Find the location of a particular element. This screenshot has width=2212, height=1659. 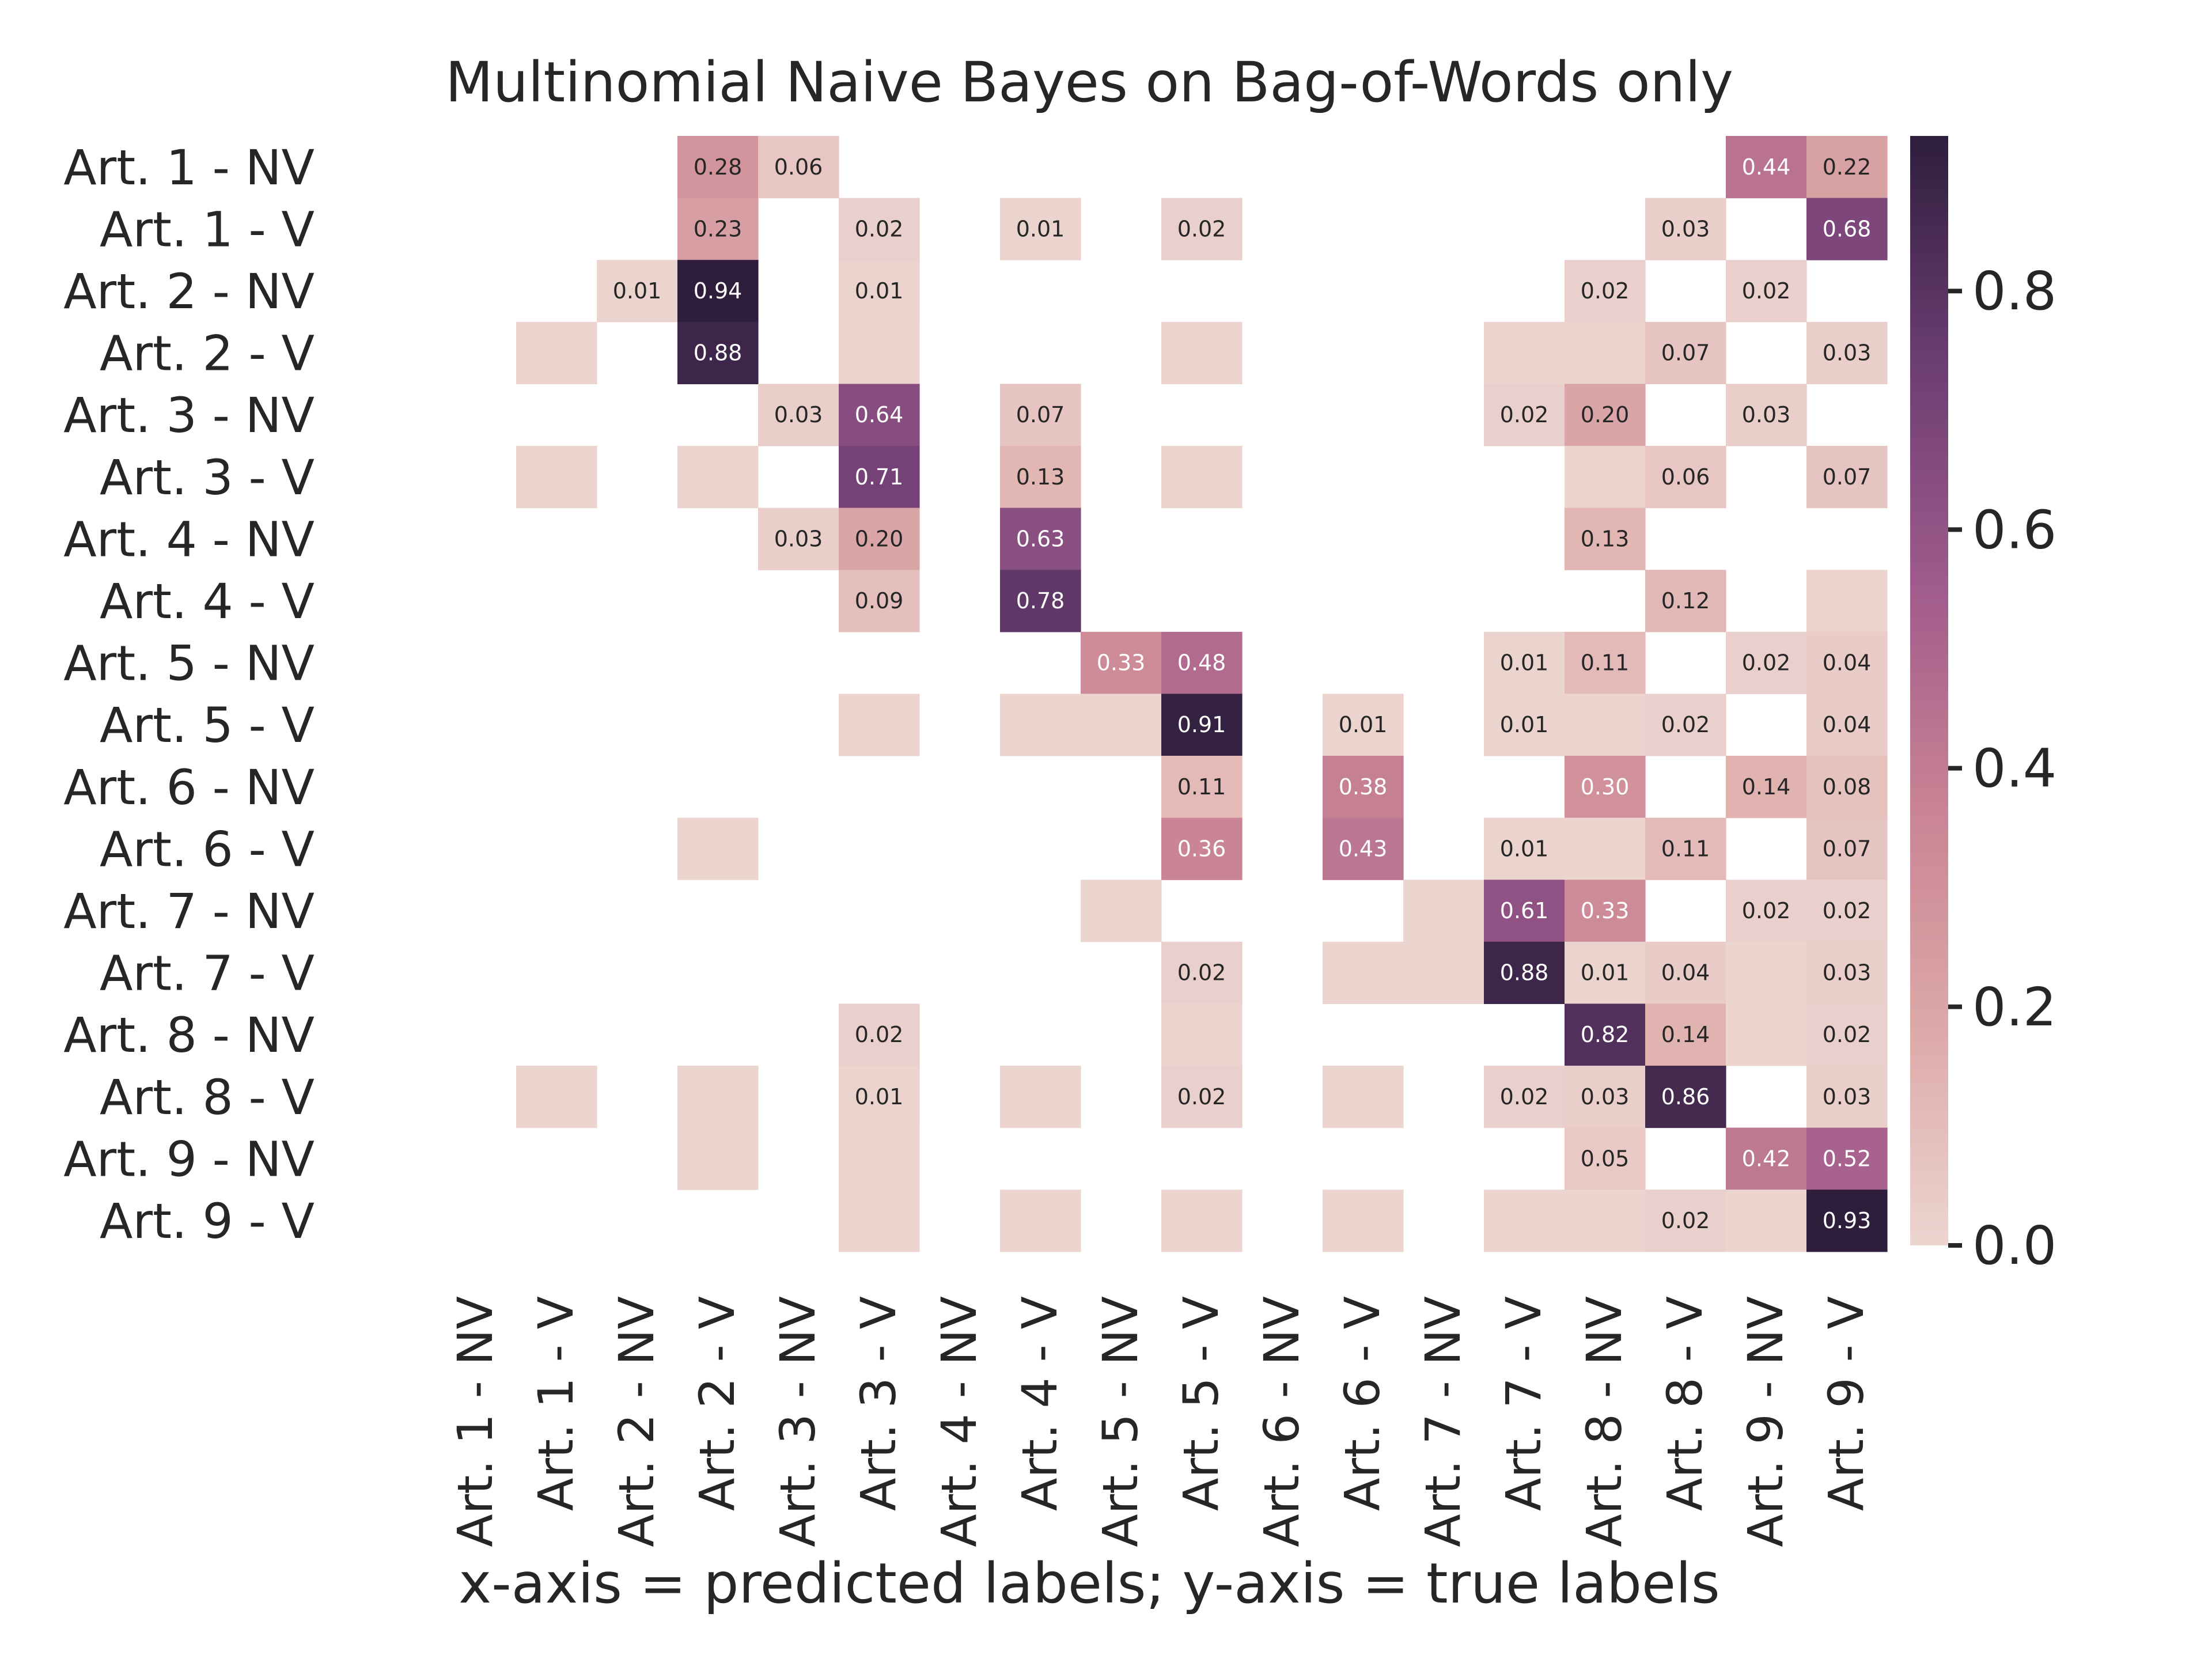

colorbar-tick-label: 0.6 is located at coordinates (2014, 529).